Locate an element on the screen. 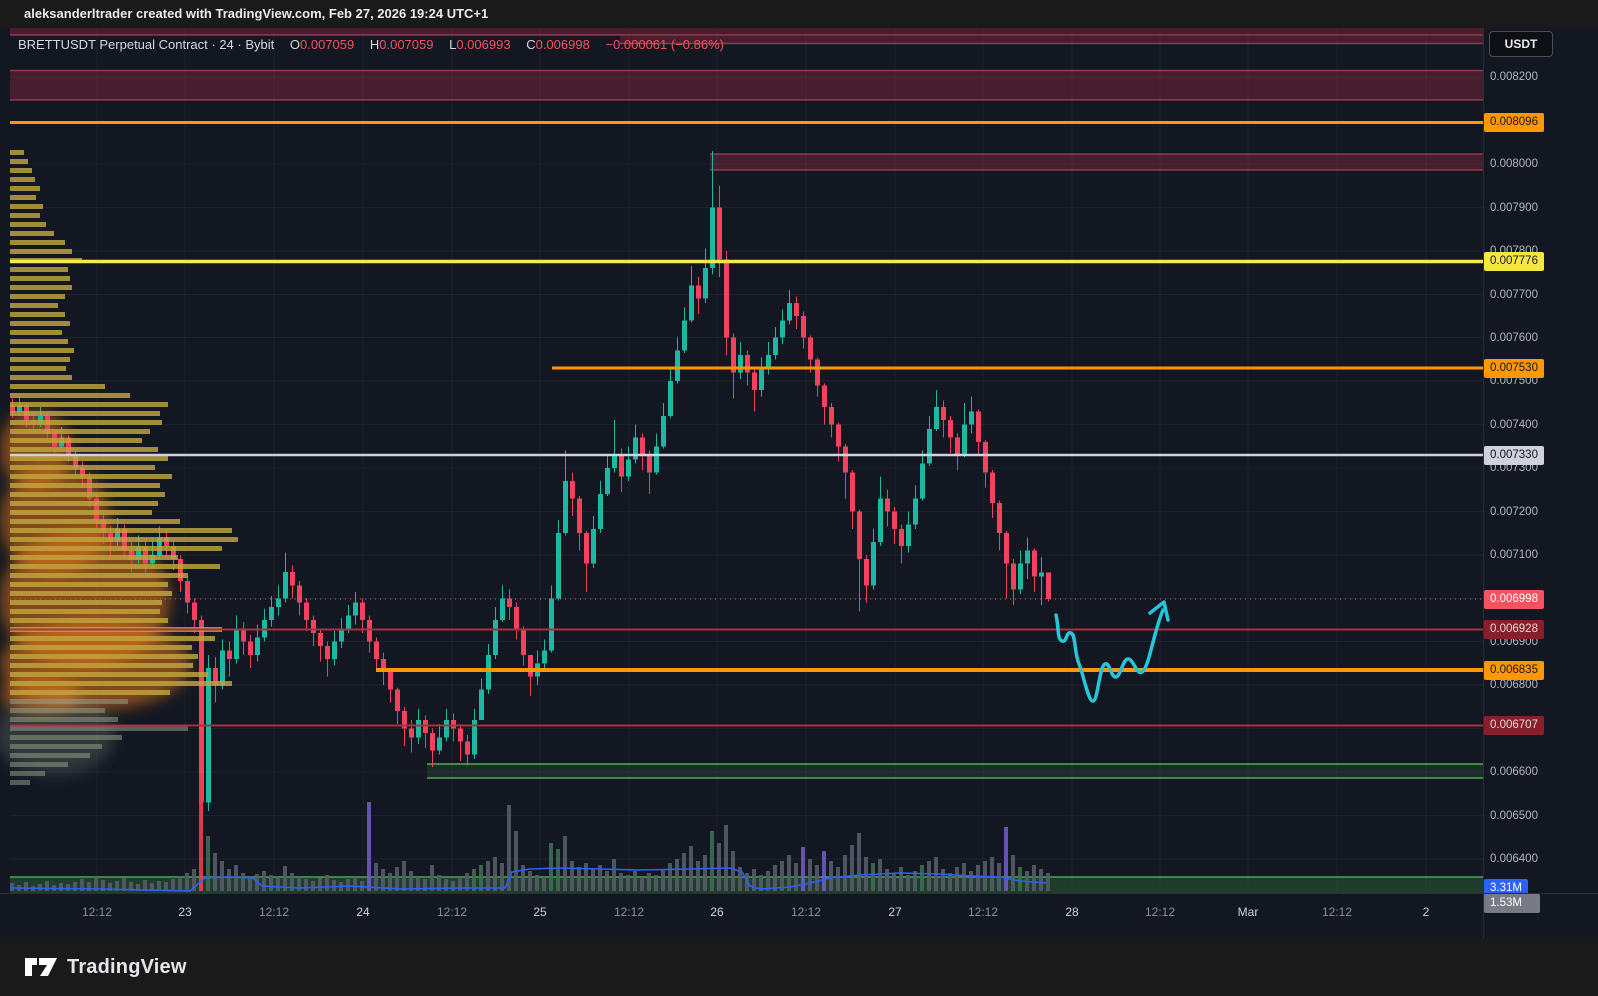 Image resolution: width=1598 pixels, height=996 pixels. footer-bar: TradingView is located at coordinates (799, 967).